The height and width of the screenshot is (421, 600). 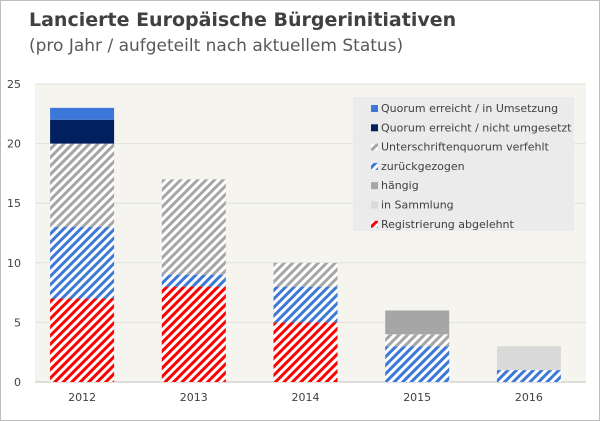 What do you see at coordinates (17, 322) in the screenshot?
I see `y-tick-label: 5` at bounding box center [17, 322].